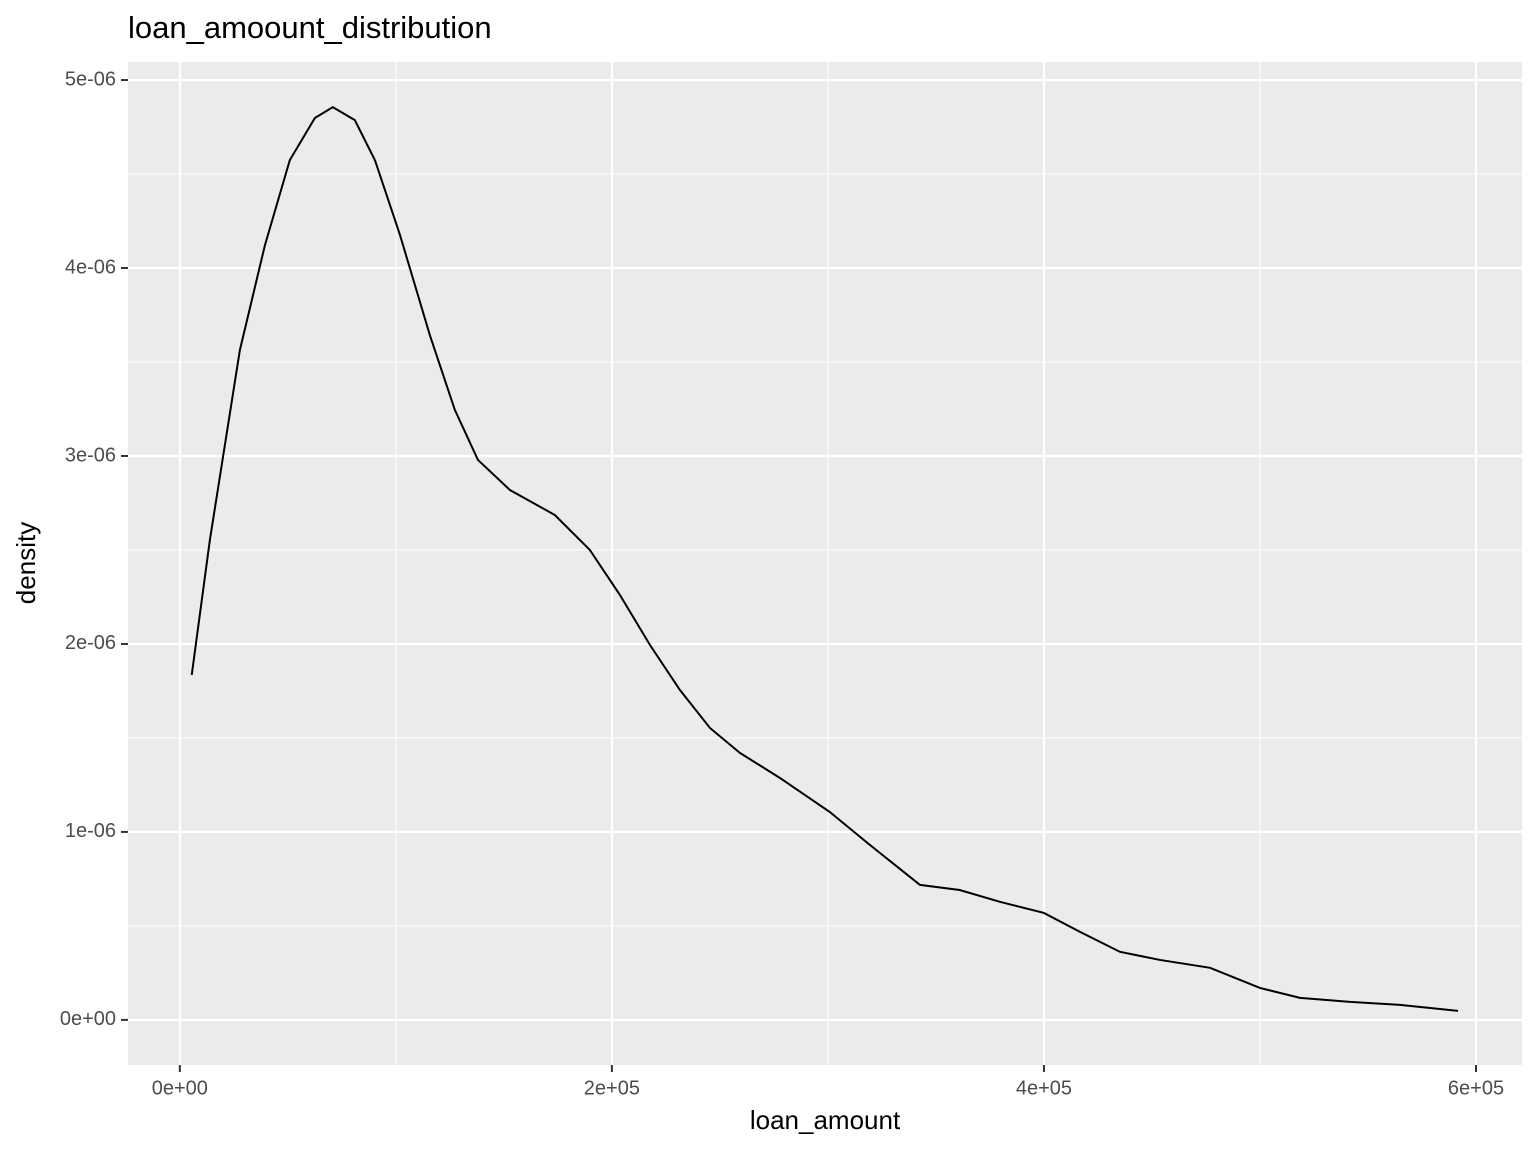  I want to click on x-tick-label: 2e+05, so click(612, 1088).